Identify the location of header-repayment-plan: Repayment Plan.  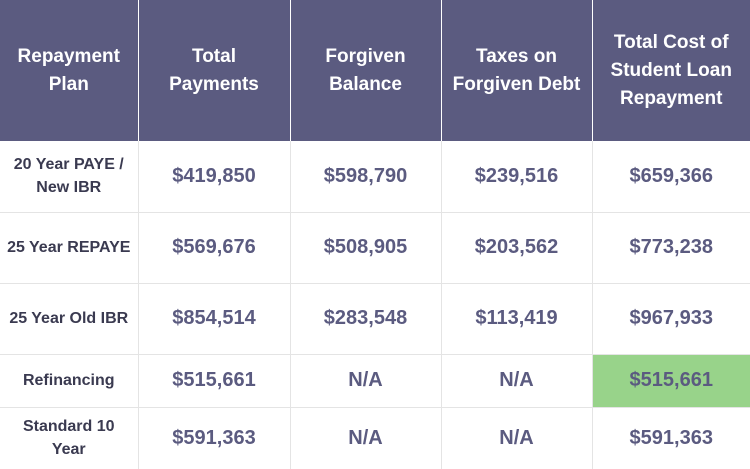
(69, 70).